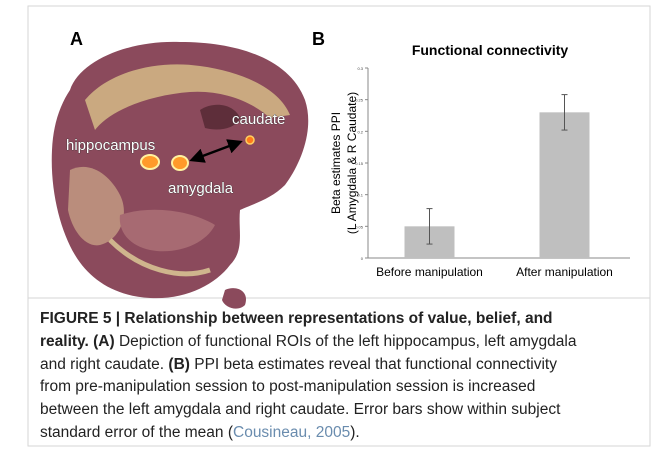  Describe the element at coordinates (318, 39) in the screenshot. I see `panel-letter: B` at that location.